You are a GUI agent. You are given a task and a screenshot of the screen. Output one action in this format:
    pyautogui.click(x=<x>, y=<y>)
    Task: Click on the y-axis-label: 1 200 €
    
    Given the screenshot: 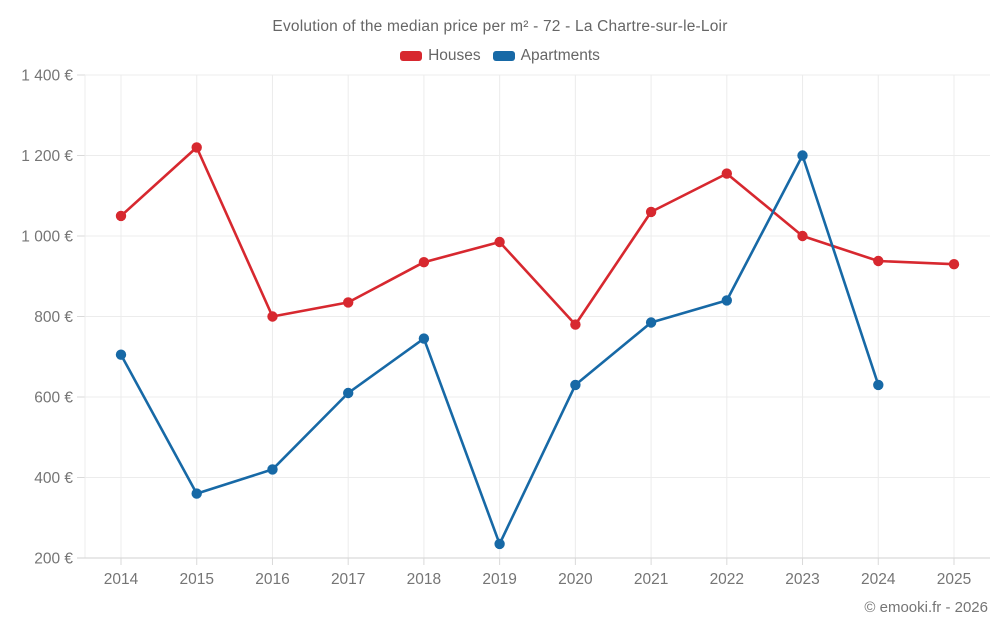 What is the action you would take?
    pyautogui.click(x=47, y=156)
    